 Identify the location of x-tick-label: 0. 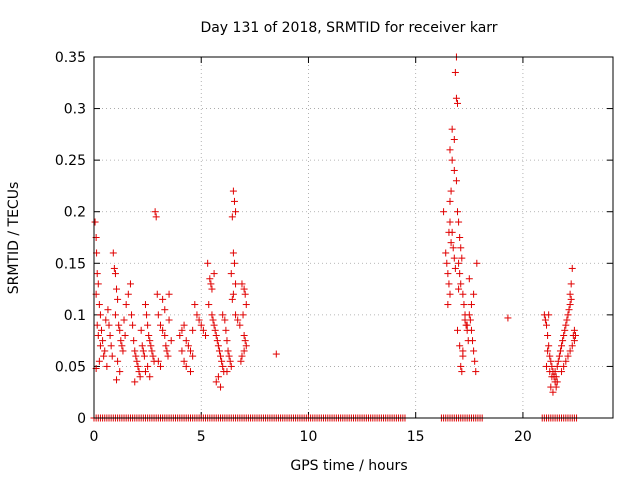
(94, 437).